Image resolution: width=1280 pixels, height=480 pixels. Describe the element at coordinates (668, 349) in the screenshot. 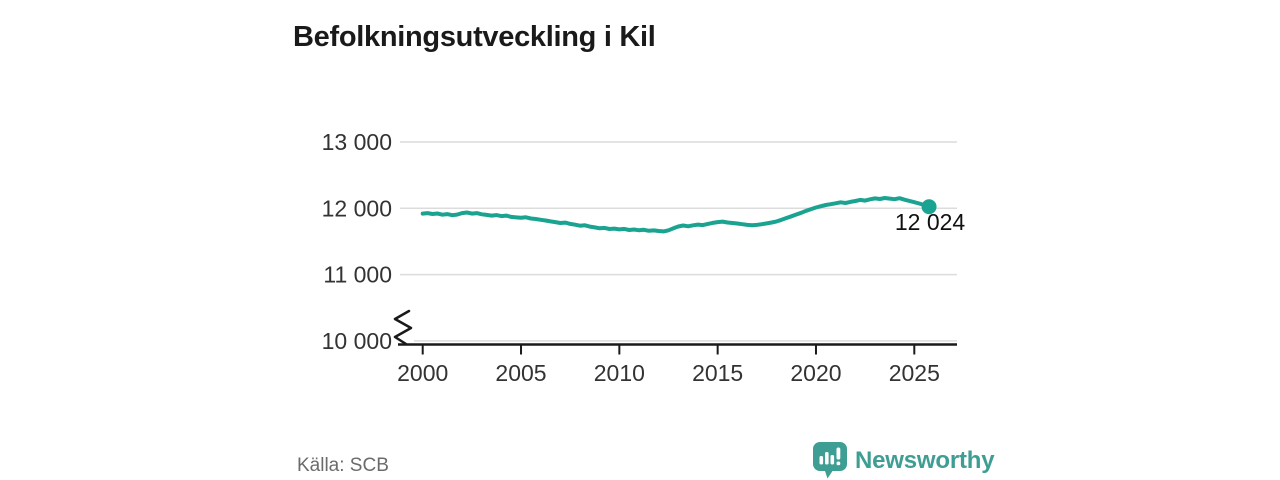

I see `x-axis-ticks` at that location.